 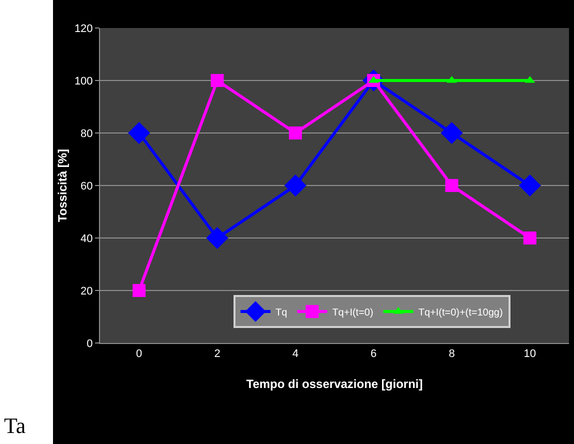 What do you see at coordinates (295, 354) in the screenshot?
I see `x-tick-label: 4` at bounding box center [295, 354].